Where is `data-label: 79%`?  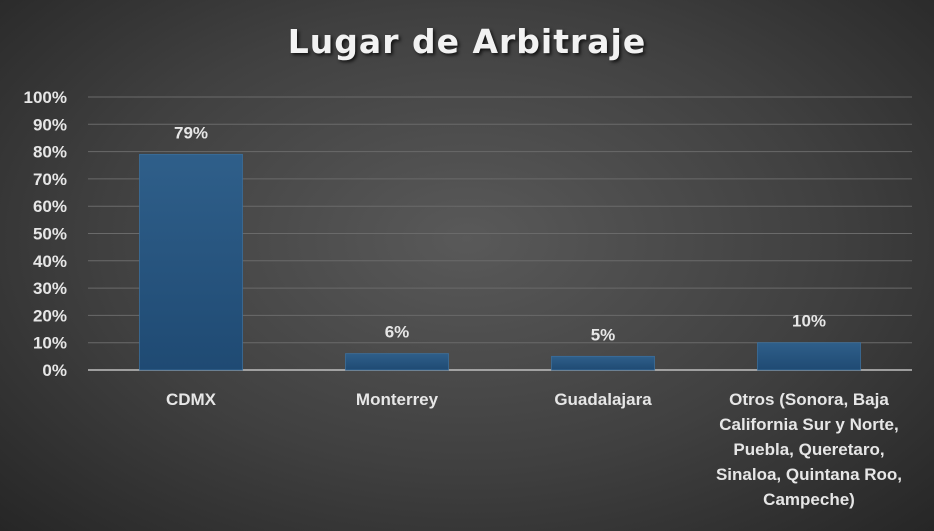 data-label: 79% is located at coordinates (191, 132).